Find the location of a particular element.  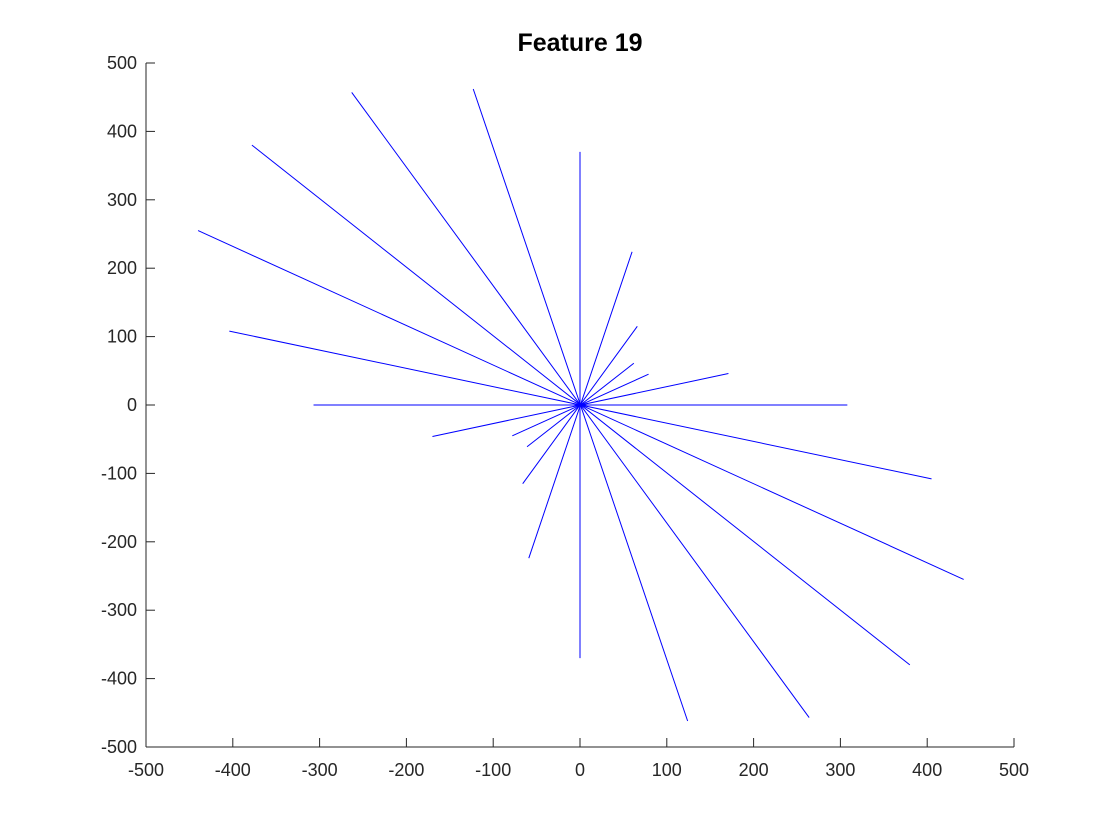

x-tick-label: -400 is located at coordinates (233, 770).